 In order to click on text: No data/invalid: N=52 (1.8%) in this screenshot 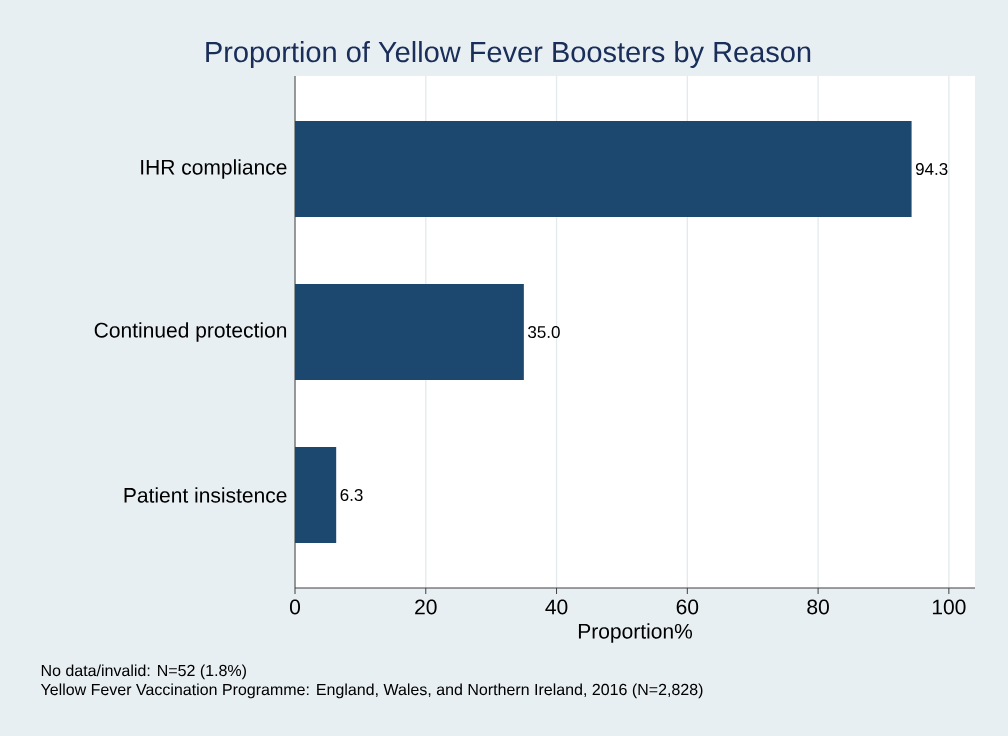, I will do `click(143, 672)`.